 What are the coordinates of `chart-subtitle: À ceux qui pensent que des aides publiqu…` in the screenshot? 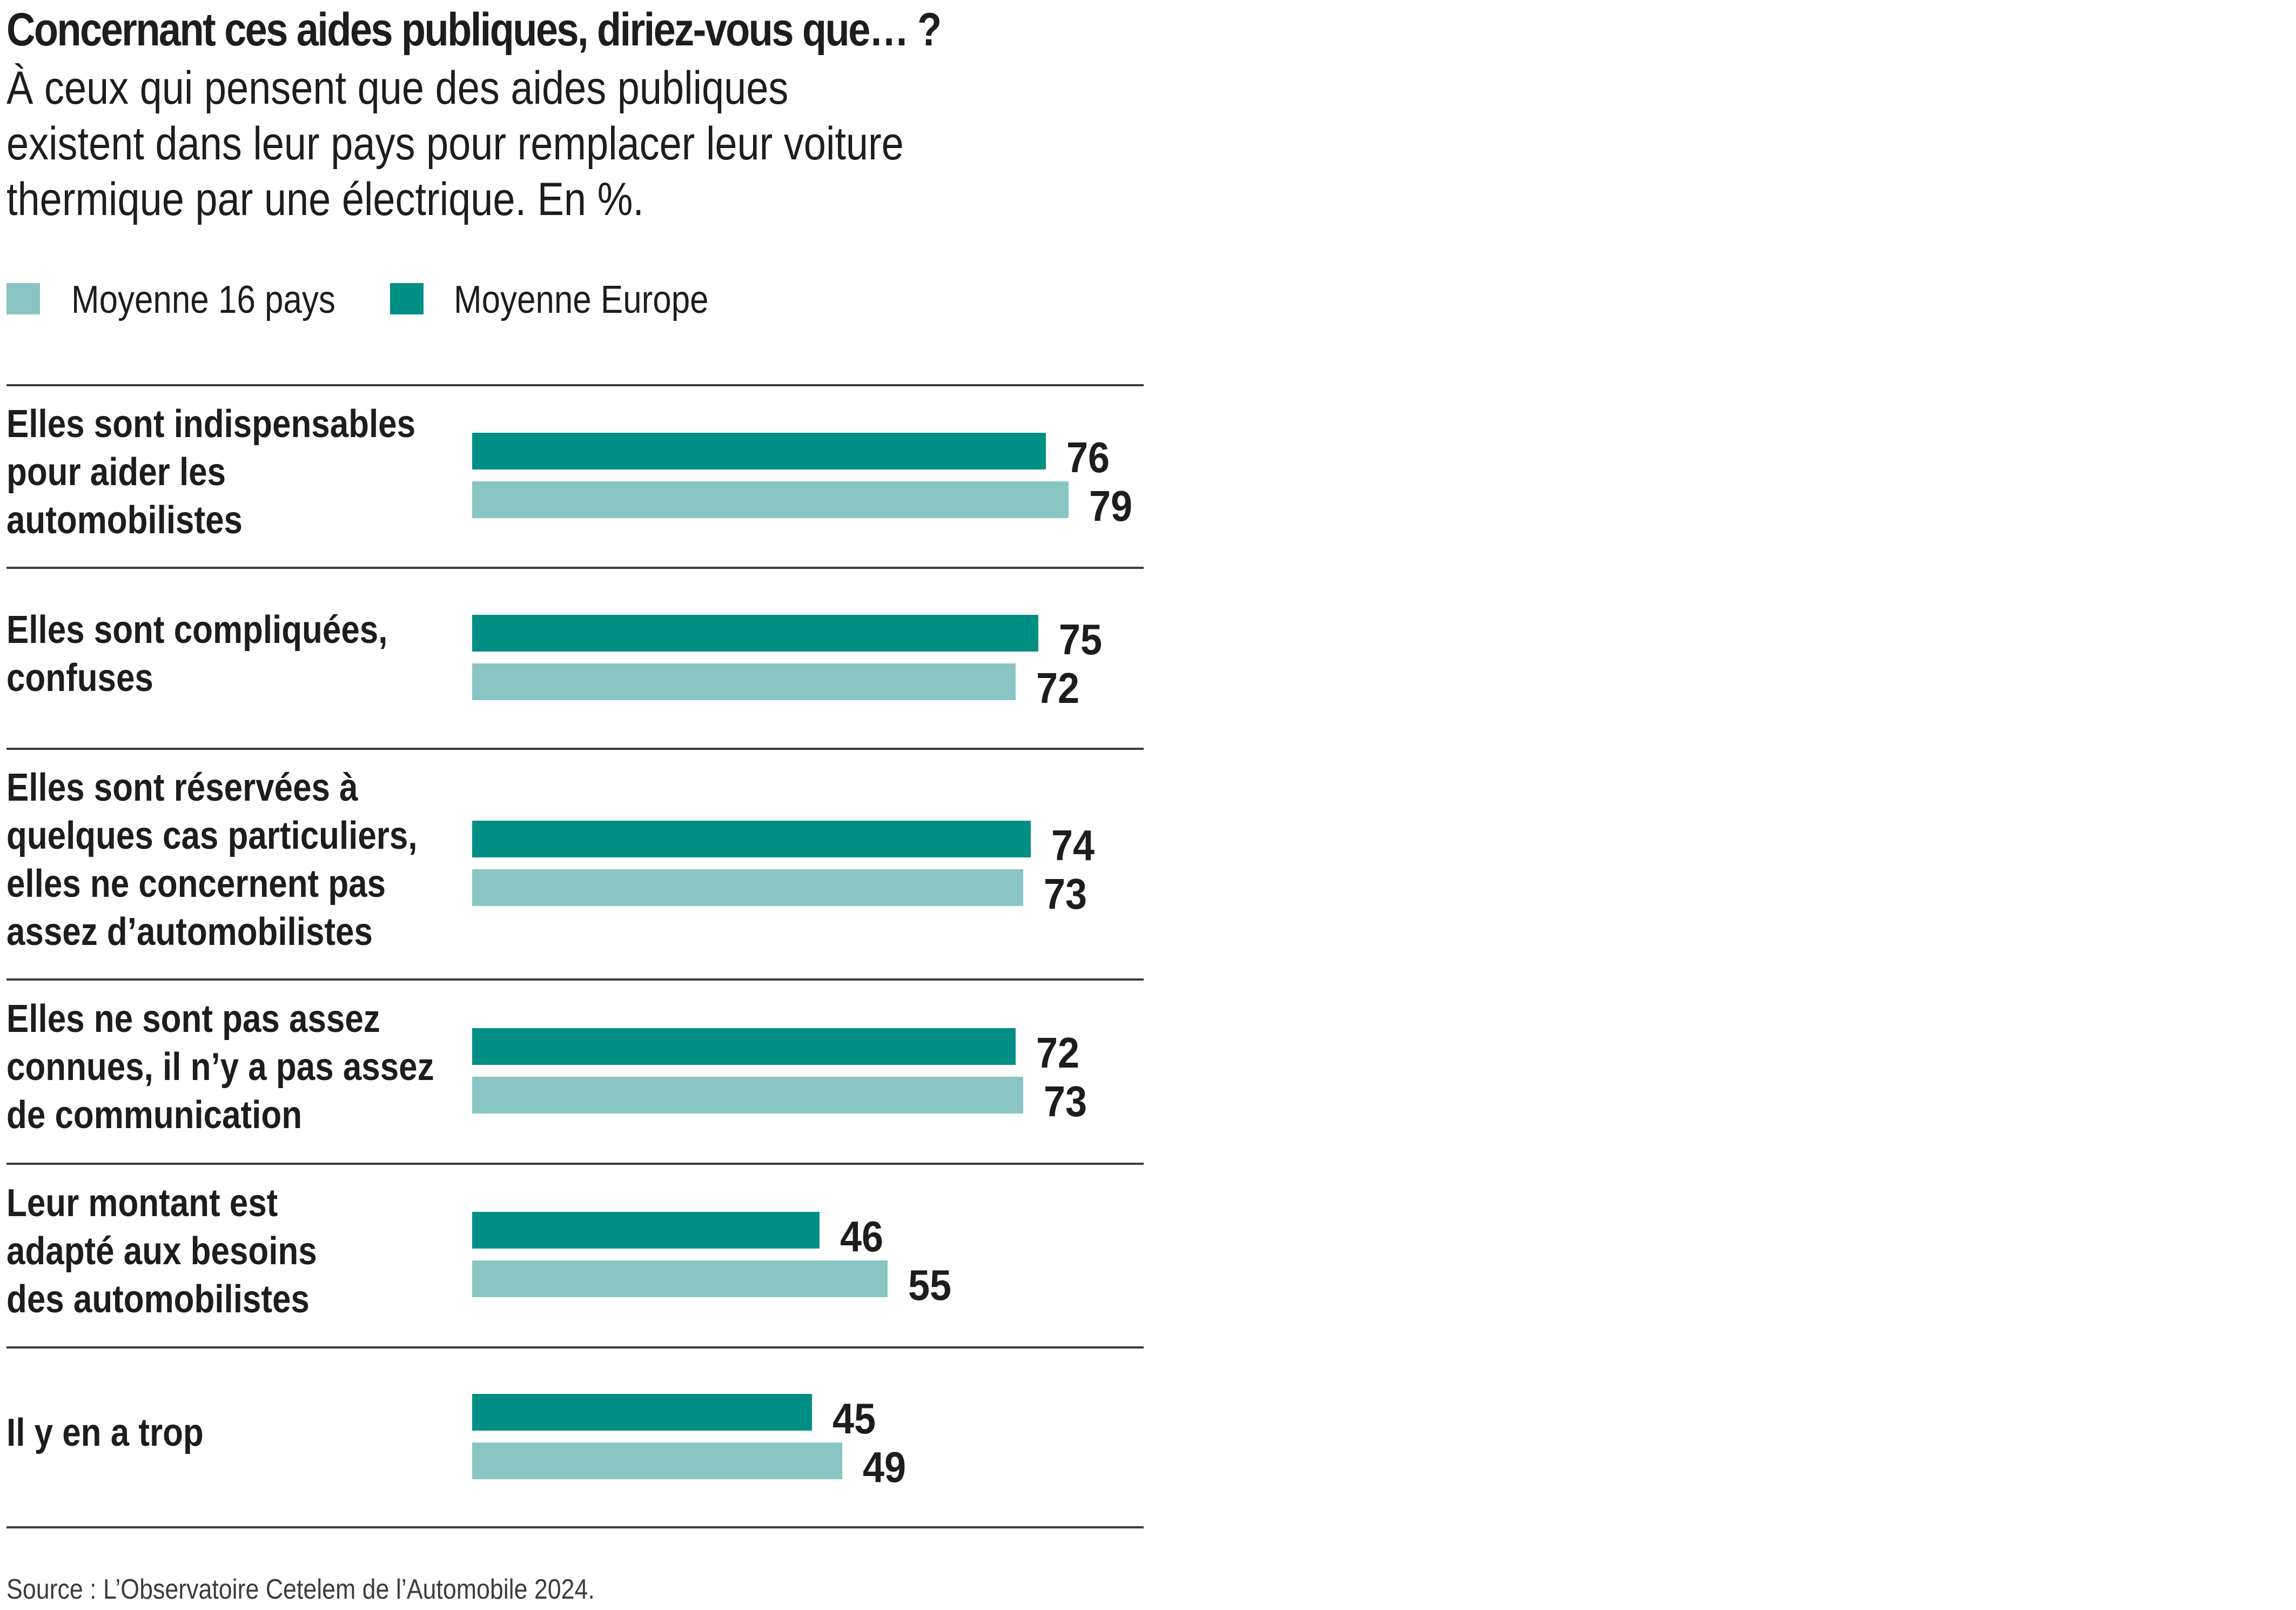 It's located at (540, 144).